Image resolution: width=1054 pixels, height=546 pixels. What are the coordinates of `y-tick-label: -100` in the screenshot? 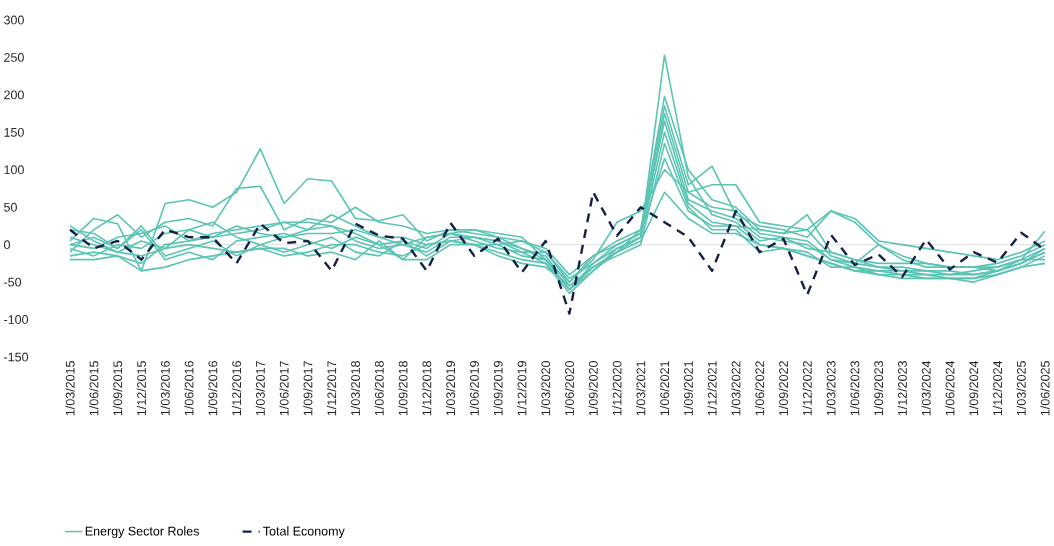 It's located at (16, 319).